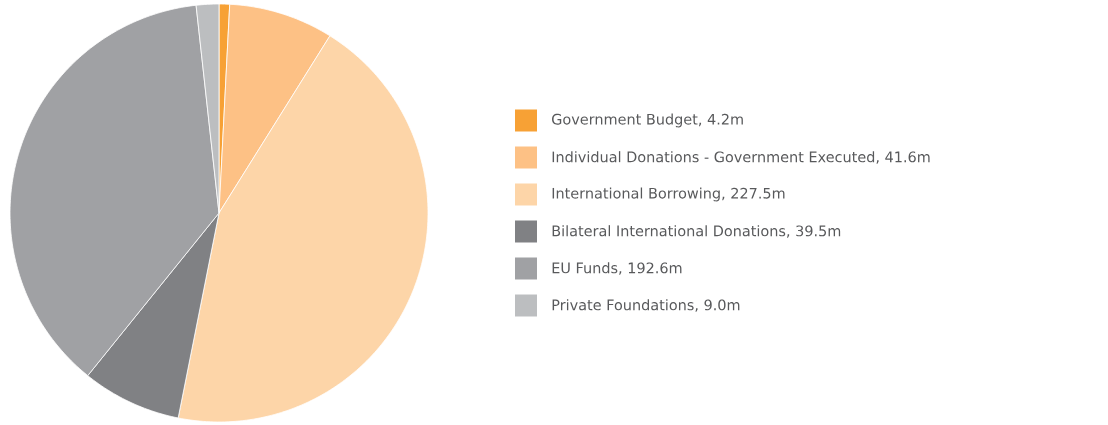  Describe the element at coordinates (646, 305) in the screenshot. I see `legend-label: Private Foundations, 9.0m` at that location.